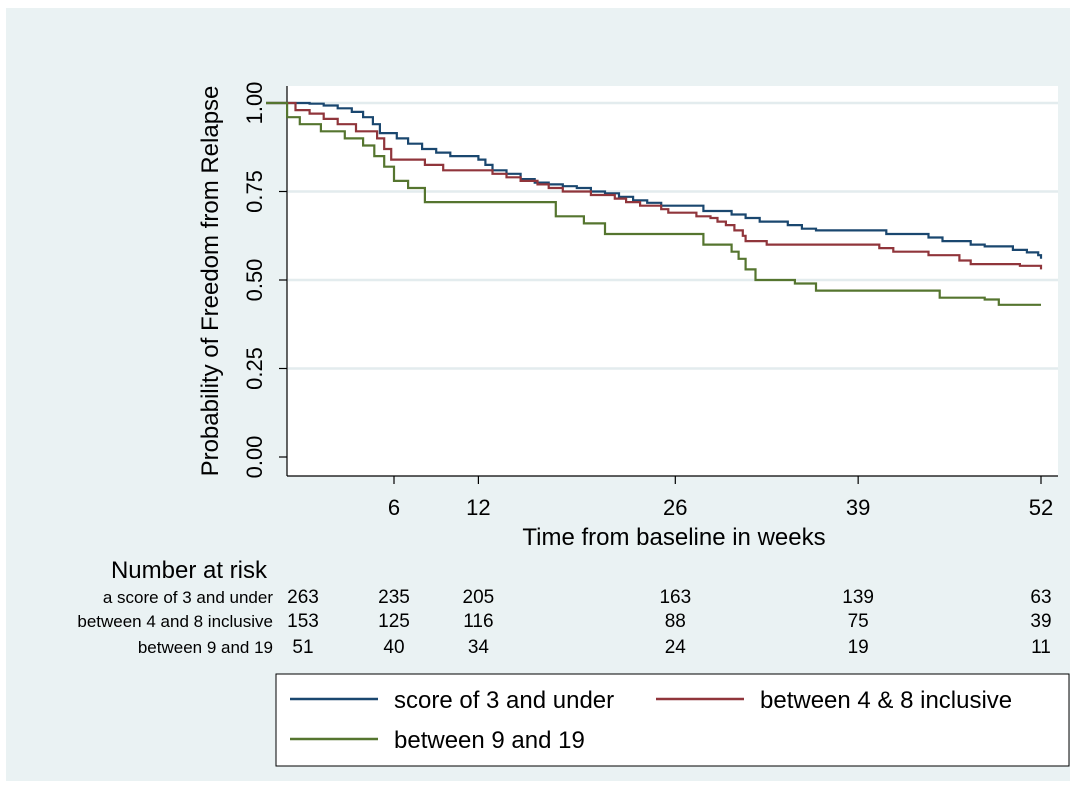 The width and height of the screenshot is (1076, 789). I want to click on legend-box, so click(672, 720).